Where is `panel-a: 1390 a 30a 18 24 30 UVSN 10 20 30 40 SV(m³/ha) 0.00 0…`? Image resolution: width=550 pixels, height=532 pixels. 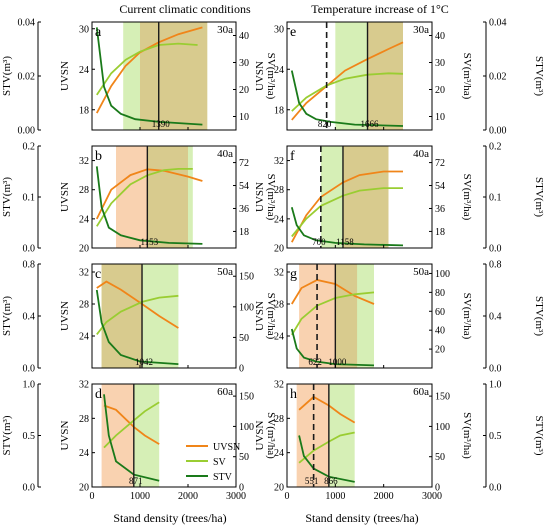 panel-a: 1390 a 30a 18 24 30 UVSN 10 20 30 40 SV(m³/ha) 0.00 0… is located at coordinates (139, 77).